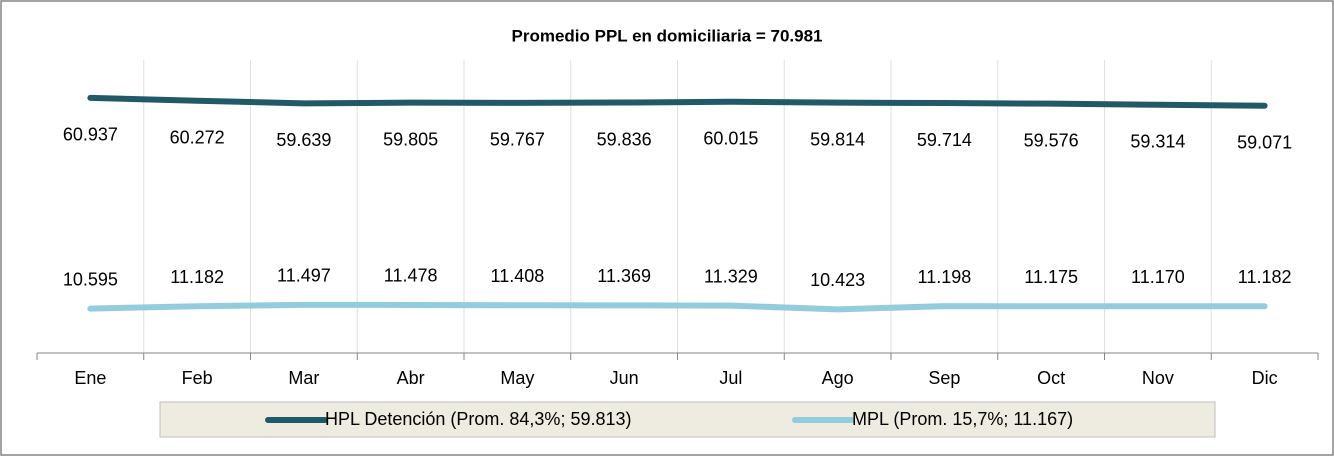 This screenshot has width=1334, height=456. What do you see at coordinates (945, 277) in the screenshot?
I see `data-label: 11.198` at bounding box center [945, 277].